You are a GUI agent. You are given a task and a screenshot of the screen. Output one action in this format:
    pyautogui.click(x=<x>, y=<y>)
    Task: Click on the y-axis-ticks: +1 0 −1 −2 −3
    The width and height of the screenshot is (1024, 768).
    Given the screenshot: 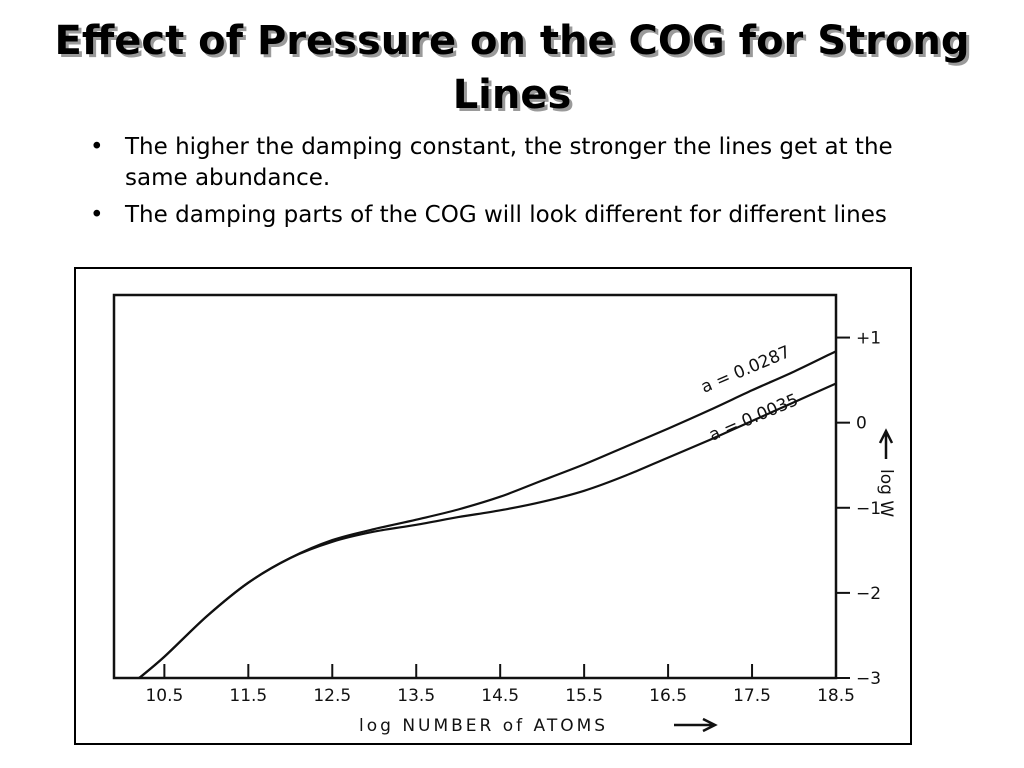 What is the action you would take?
    pyautogui.click(x=858, y=509)
    